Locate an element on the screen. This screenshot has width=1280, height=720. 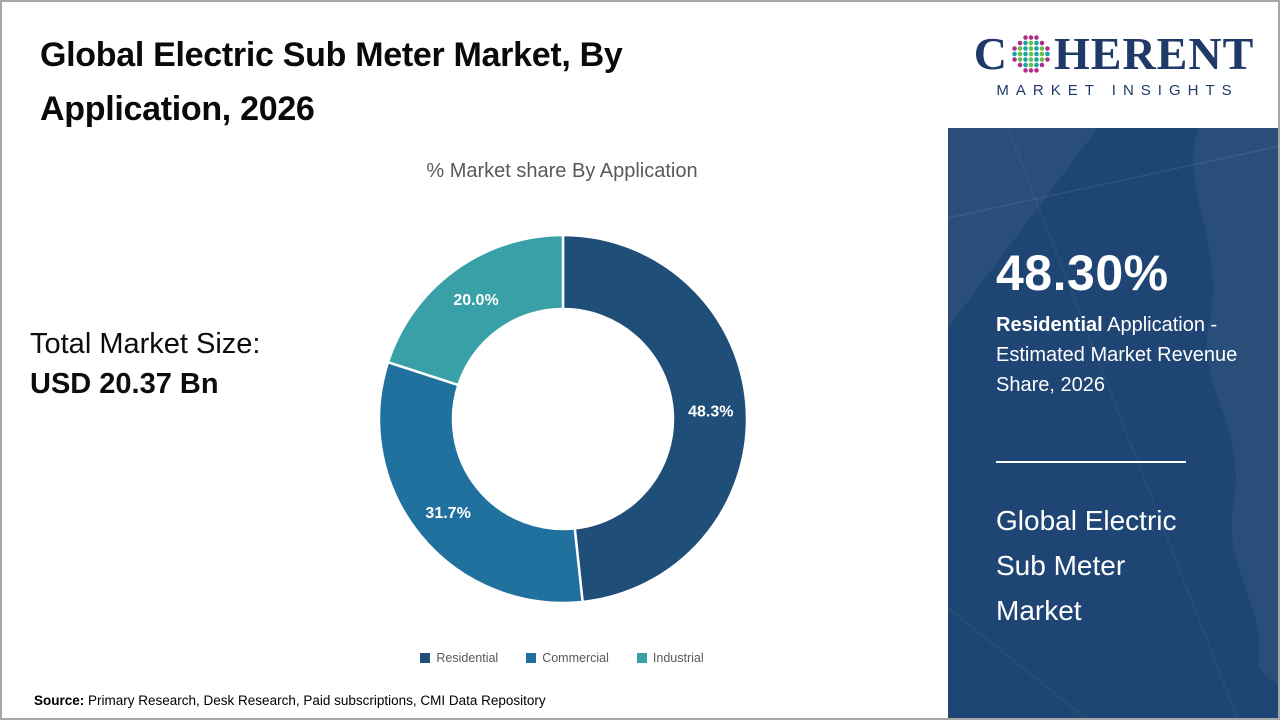
donut-segment-industrial is located at coordinates (475, 310).